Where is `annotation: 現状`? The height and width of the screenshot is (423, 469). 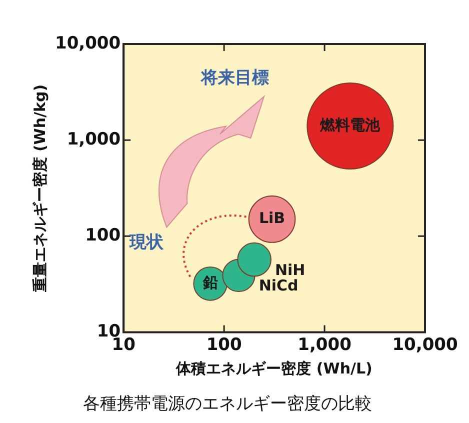
annotation: 現状 is located at coordinates (146, 242).